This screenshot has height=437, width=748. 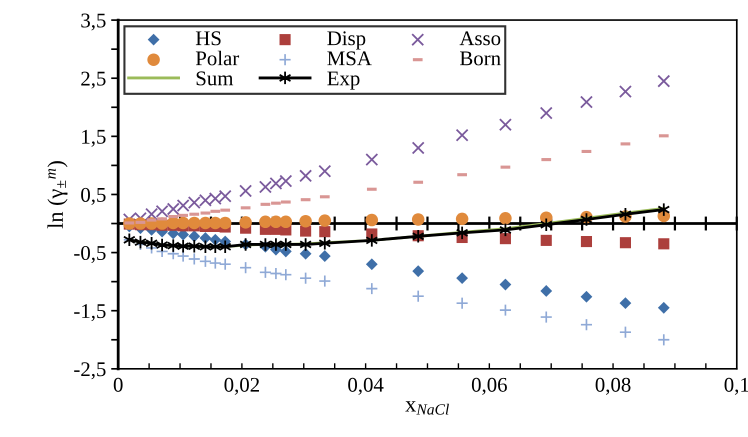 What do you see at coordinates (93, 22) in the screenshot?
I see `y-tick-label: 3,5` at bounding box center [93, 22].